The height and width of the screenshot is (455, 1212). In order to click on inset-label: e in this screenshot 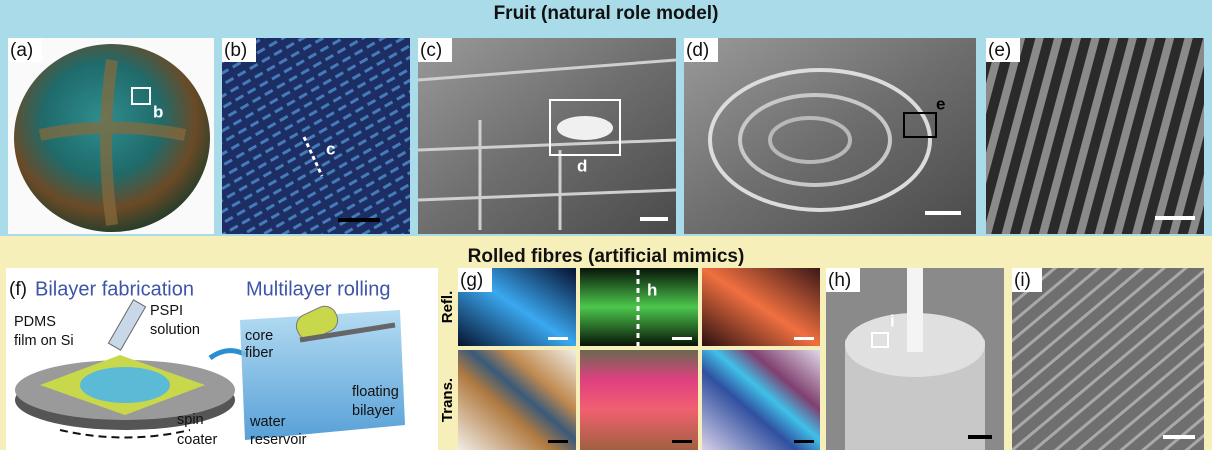, I will do `click(940, 103)`.